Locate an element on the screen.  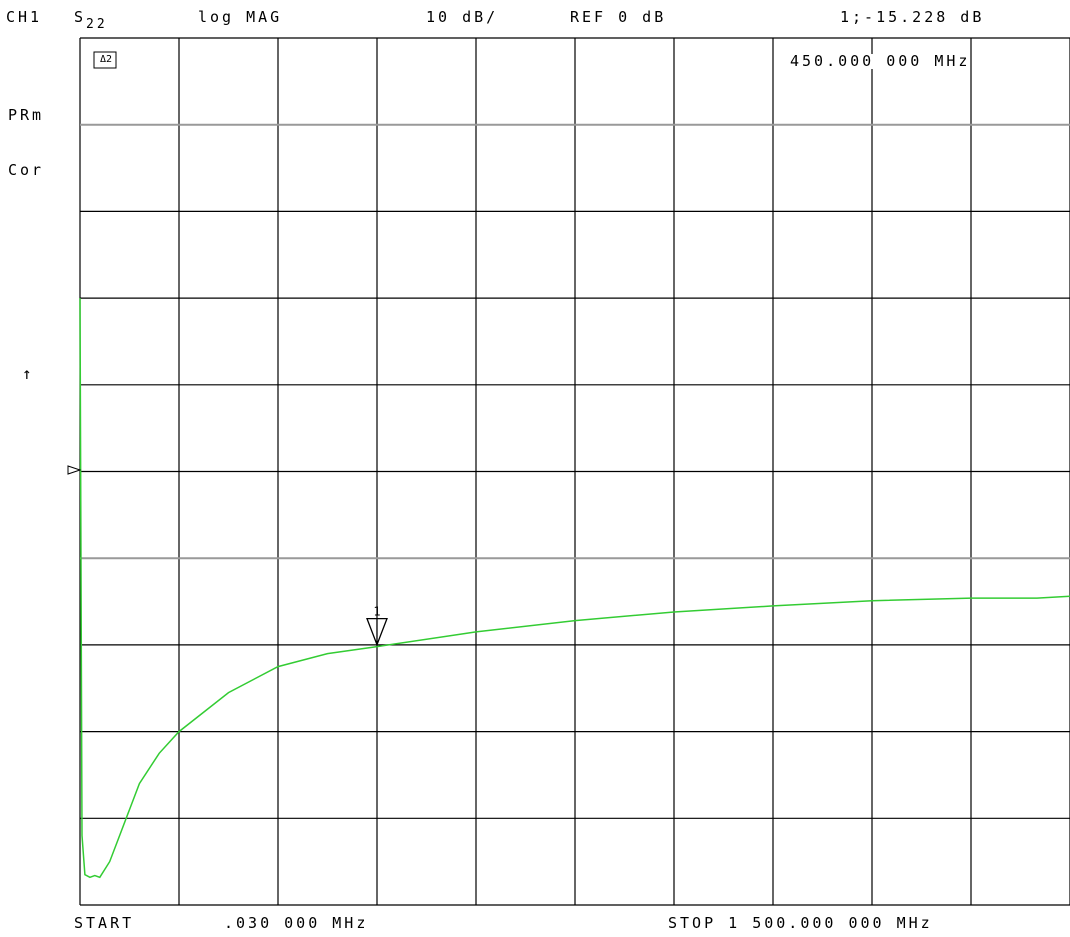
status-box-label: Δ2 is located at coordinates (106, 59).